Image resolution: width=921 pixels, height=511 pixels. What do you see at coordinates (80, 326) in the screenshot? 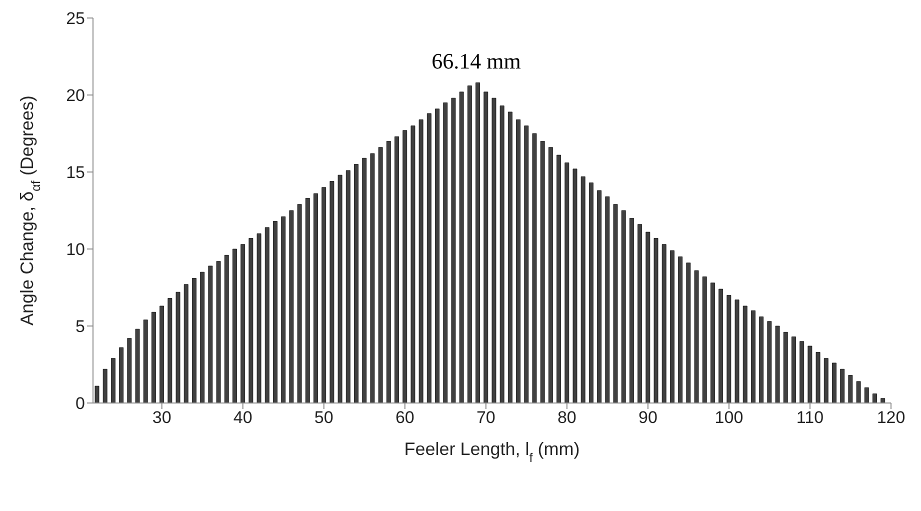
I see `y-tick-label: 5` at bounding box center [80, 326].